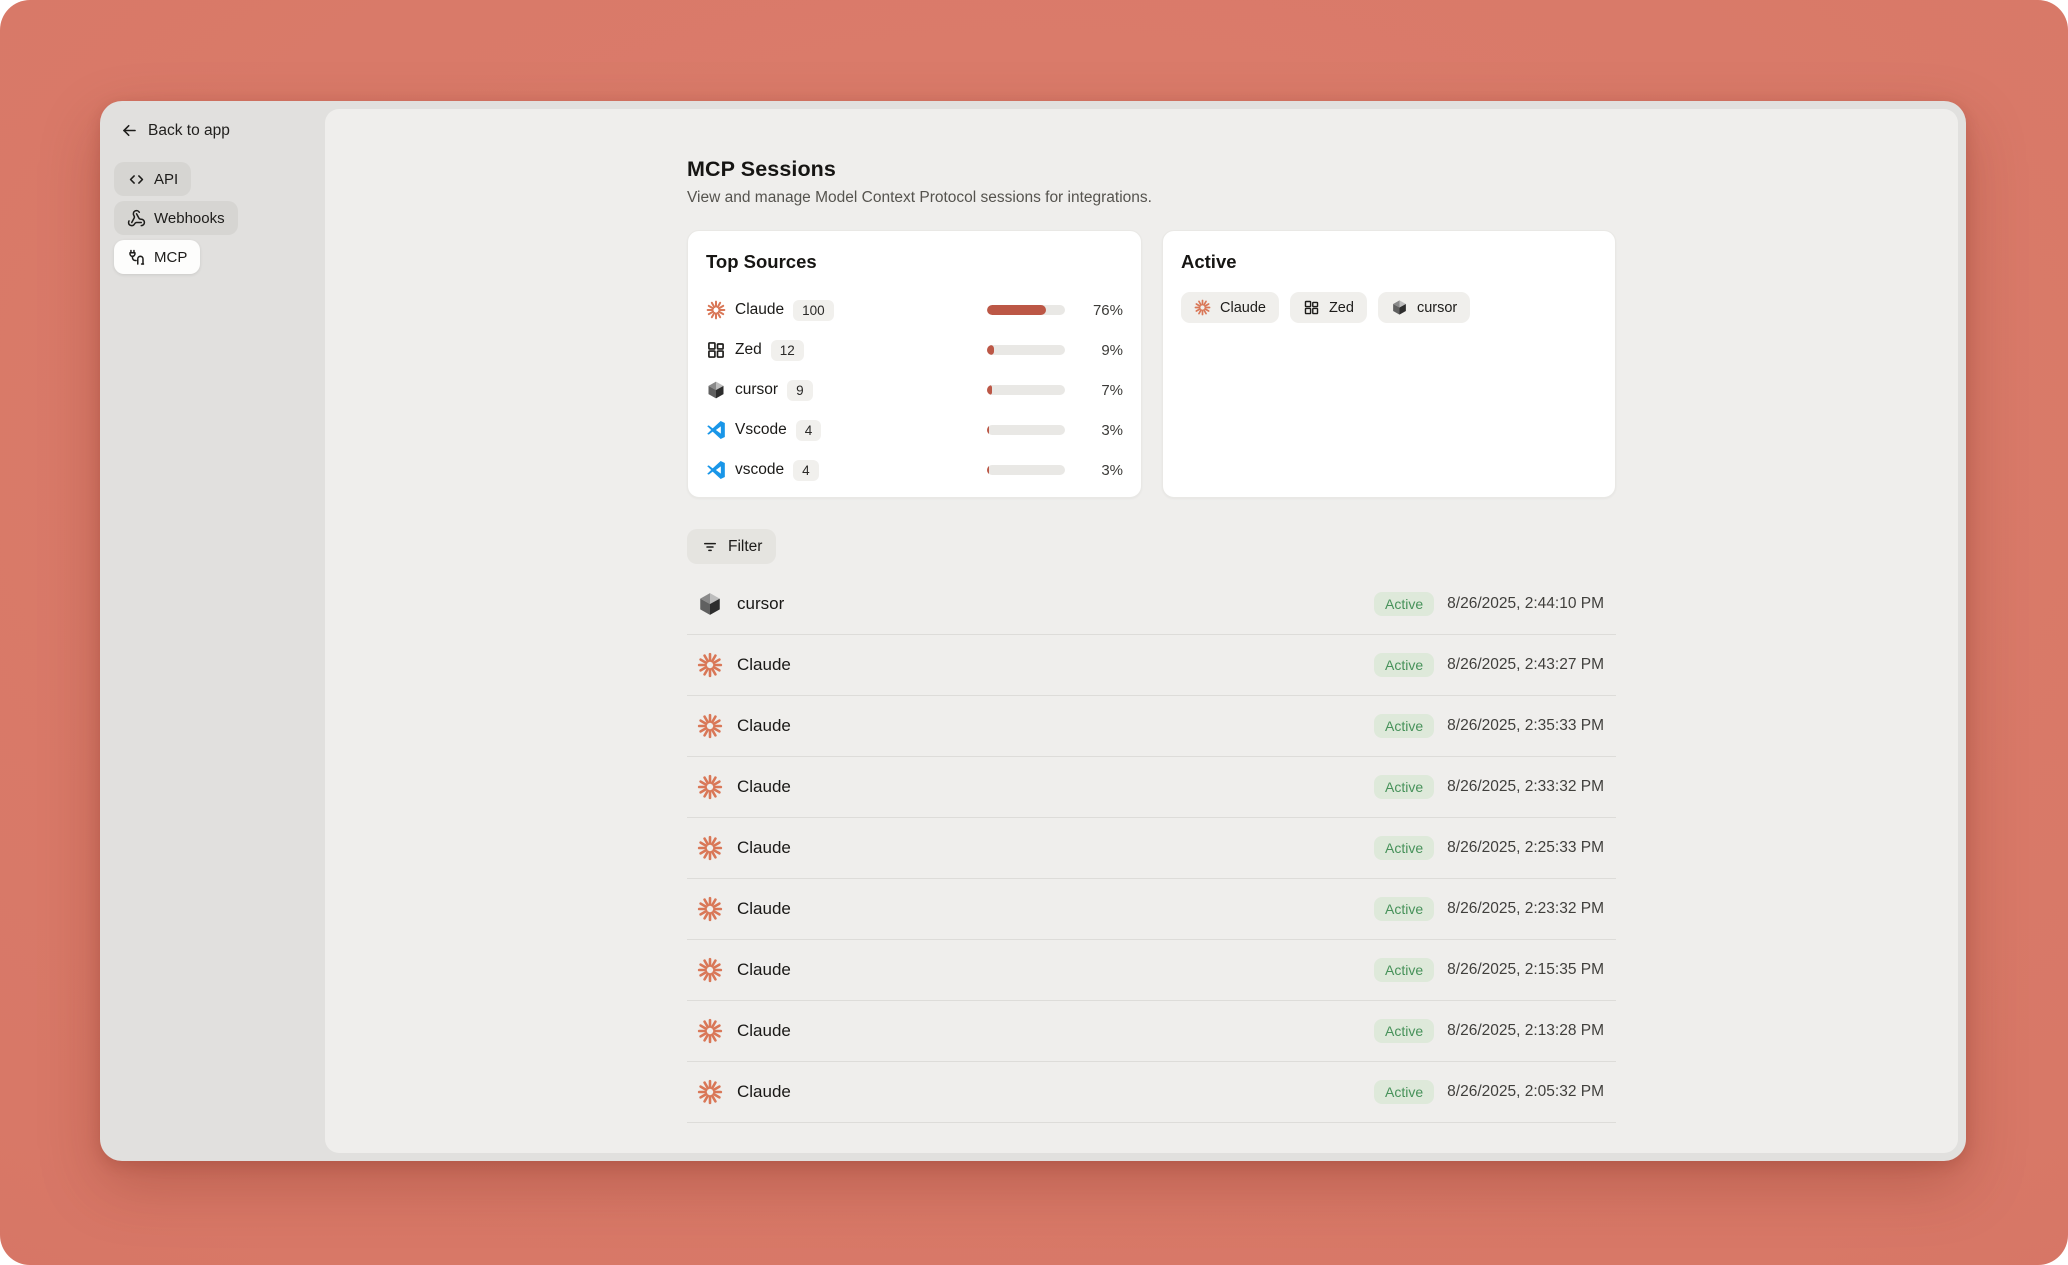 The image size is (2068, 1265). I want to click on session-timestamp: 8/26/2025, 2:13:28 PM, so click(1525, 1030).